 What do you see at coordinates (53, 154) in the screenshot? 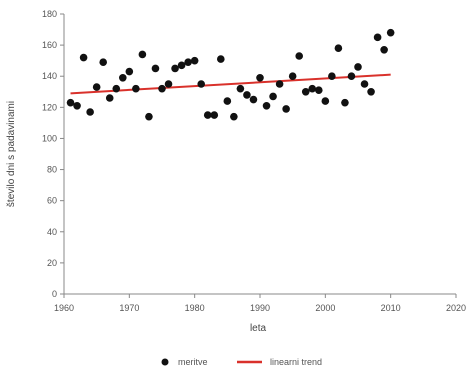
I see `y-axis-ticks: 0 20 40 60 80 100 120 140 160 180` at bounding box center [53, 154].